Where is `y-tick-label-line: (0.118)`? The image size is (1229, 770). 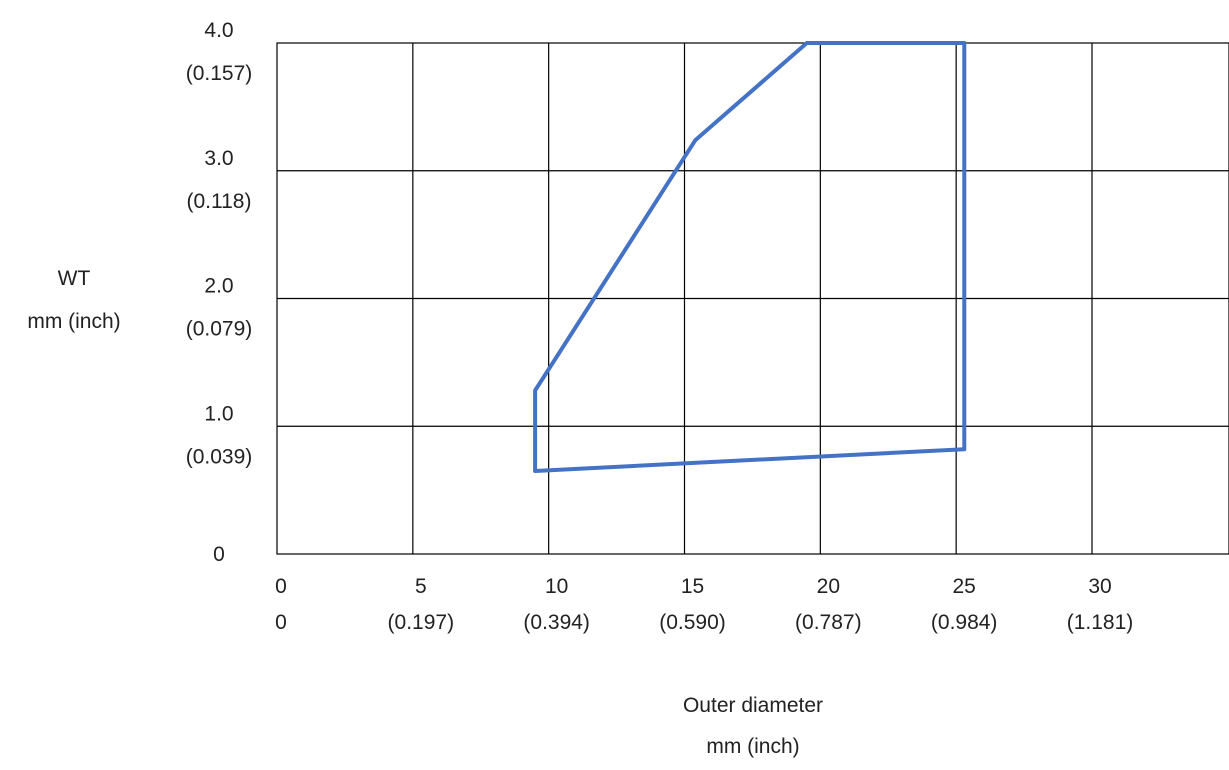
y-tick-label-line: (0.118) is located at coordinates (219, 201).